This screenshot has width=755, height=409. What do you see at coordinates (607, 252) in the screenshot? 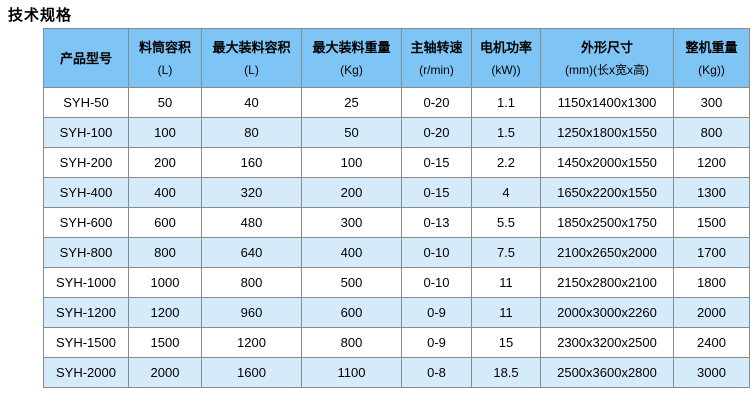
I see `table-cell: 2100x2650x2000` at bounding box center [607, 252].